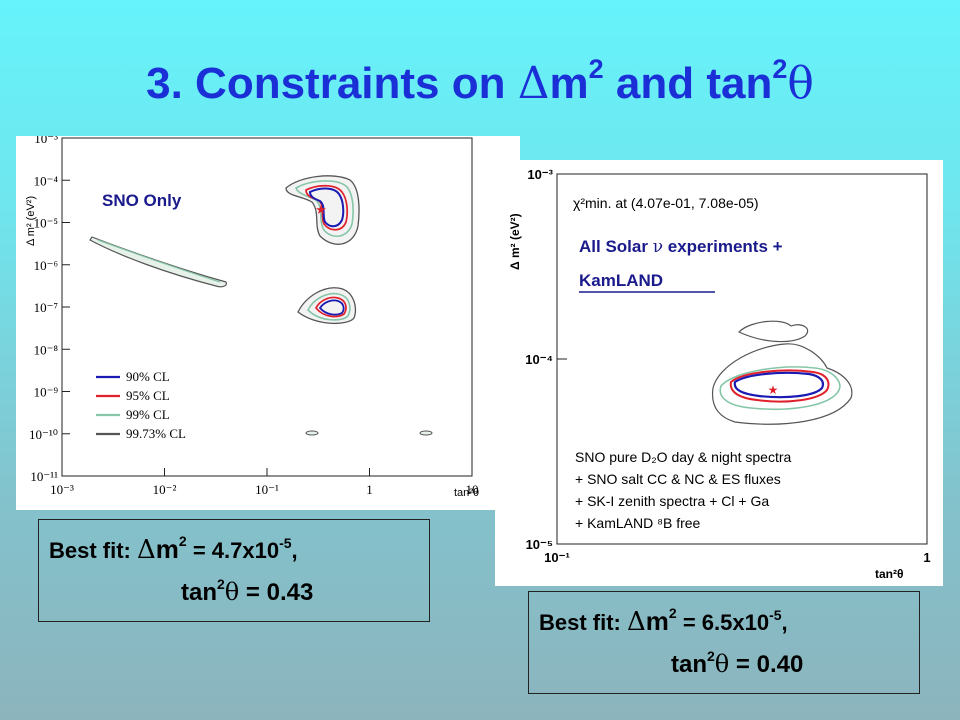 The image size is (960, 720). I want to click on contour-90-upper, so click(326, 207).